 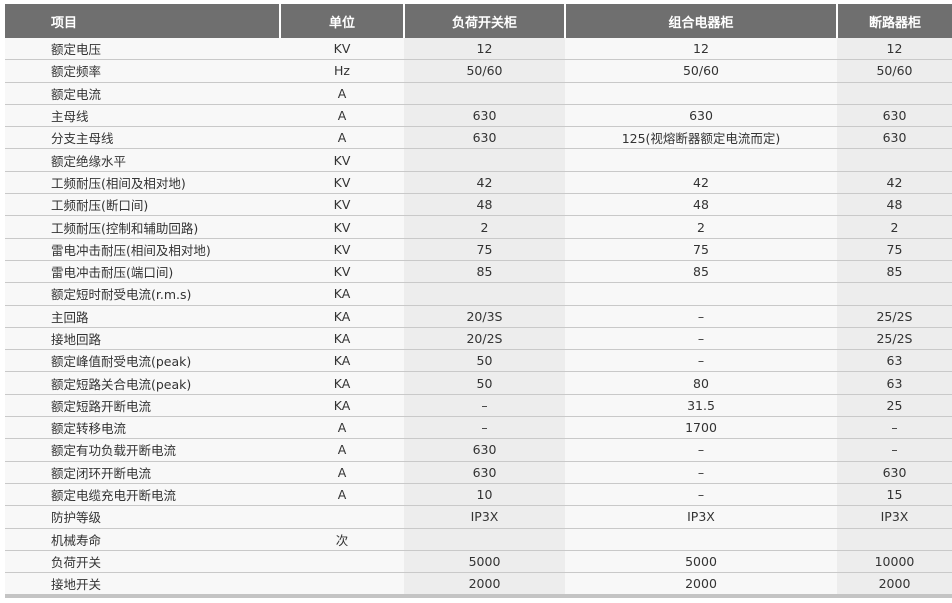 I want to click on table-row: 额定绝缘水平 KV, so click(x=478, y=160).